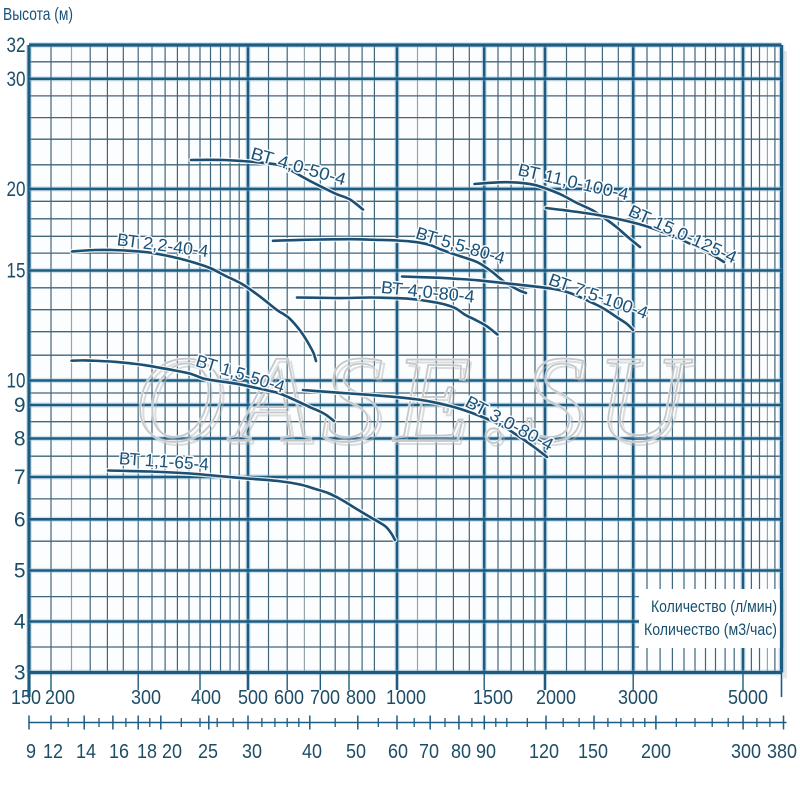  Describe the element at coordinates (710, 630) in the screenshot. I see `svg-text: Количество (м3/час)` at that location.